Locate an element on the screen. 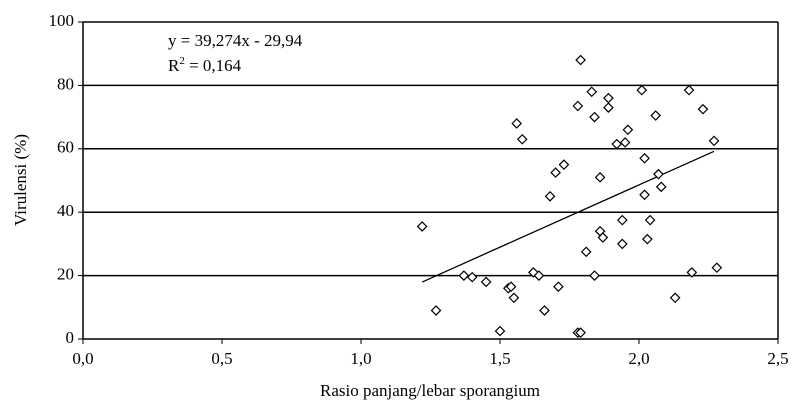 This screenshot has height=406, width=798. r2-value: = 0,164 is located at coordinates (213, 65).